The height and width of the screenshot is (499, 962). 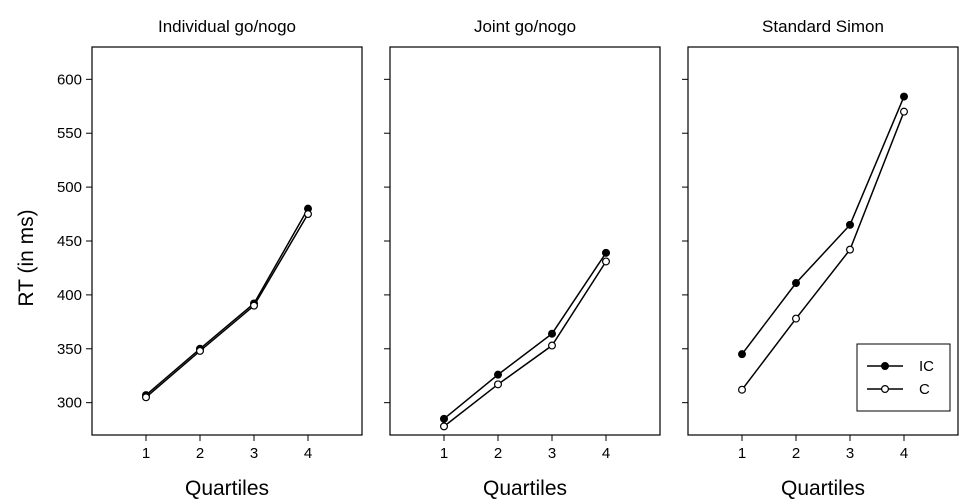 What do you see at coordinates (69, 295) in the screenshot?
I see `y-tick-label: 400` at bounding box center [69, 295].